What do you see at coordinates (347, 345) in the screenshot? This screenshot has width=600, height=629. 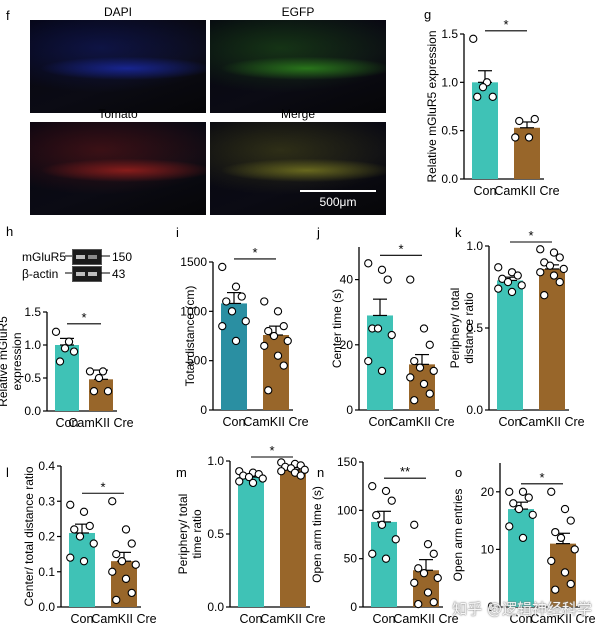 I see `y-tick-label: 20` at bounding box center [347, 345].